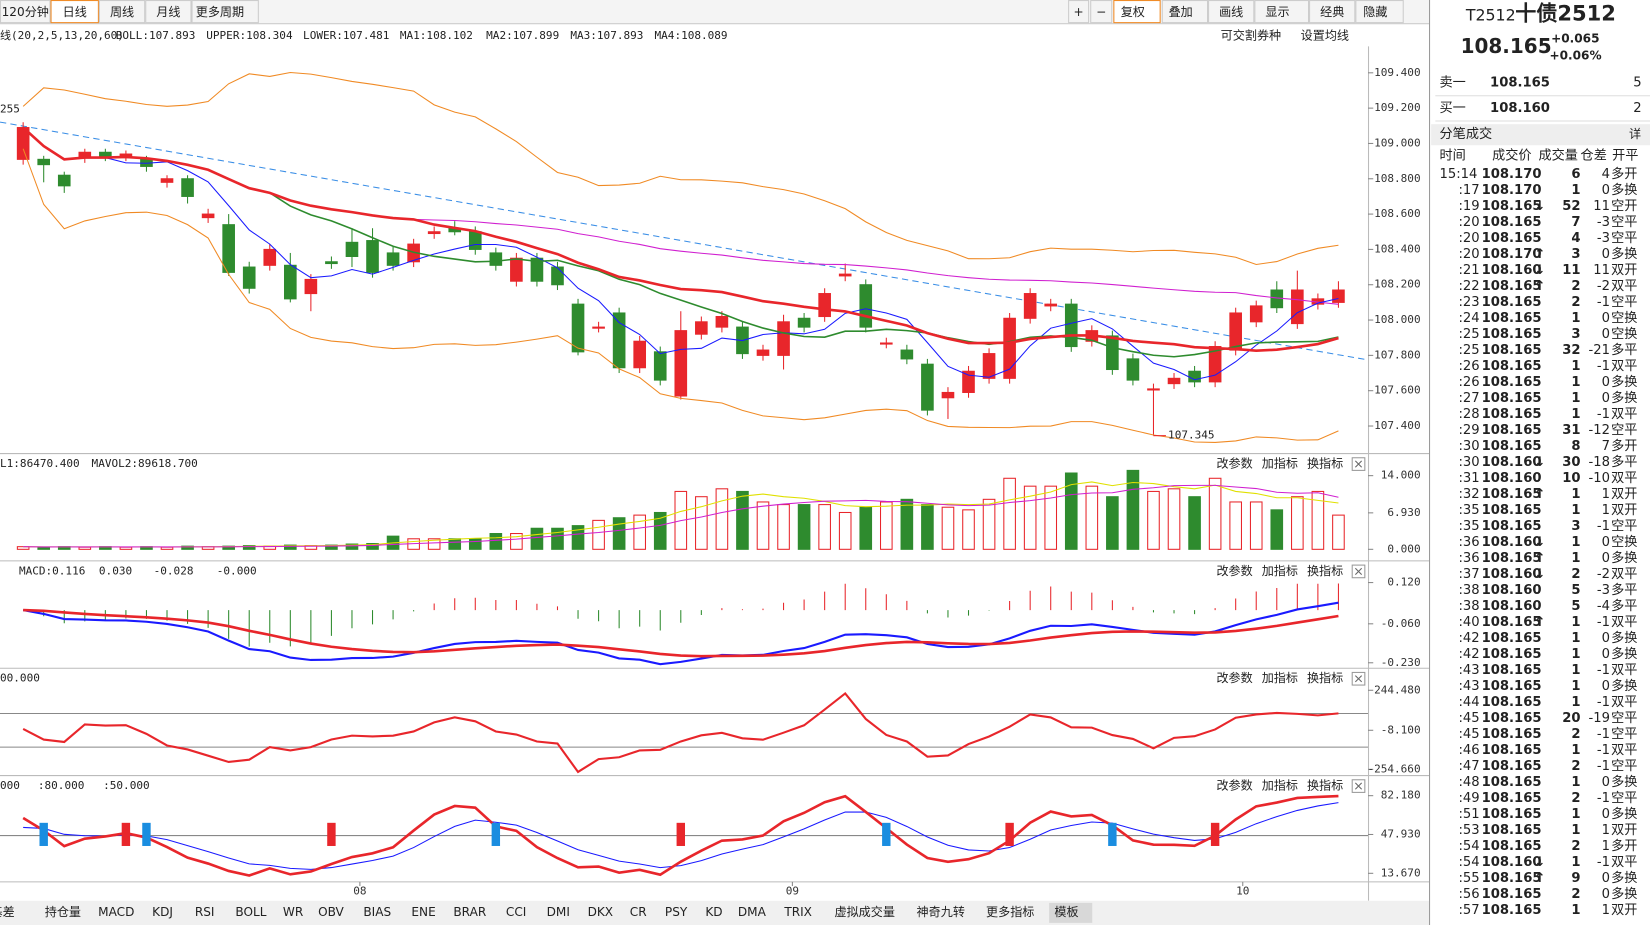 The height and width of the screenshot is (925, 1650). I want to click on trade-time: :38, so click(1468, 590).